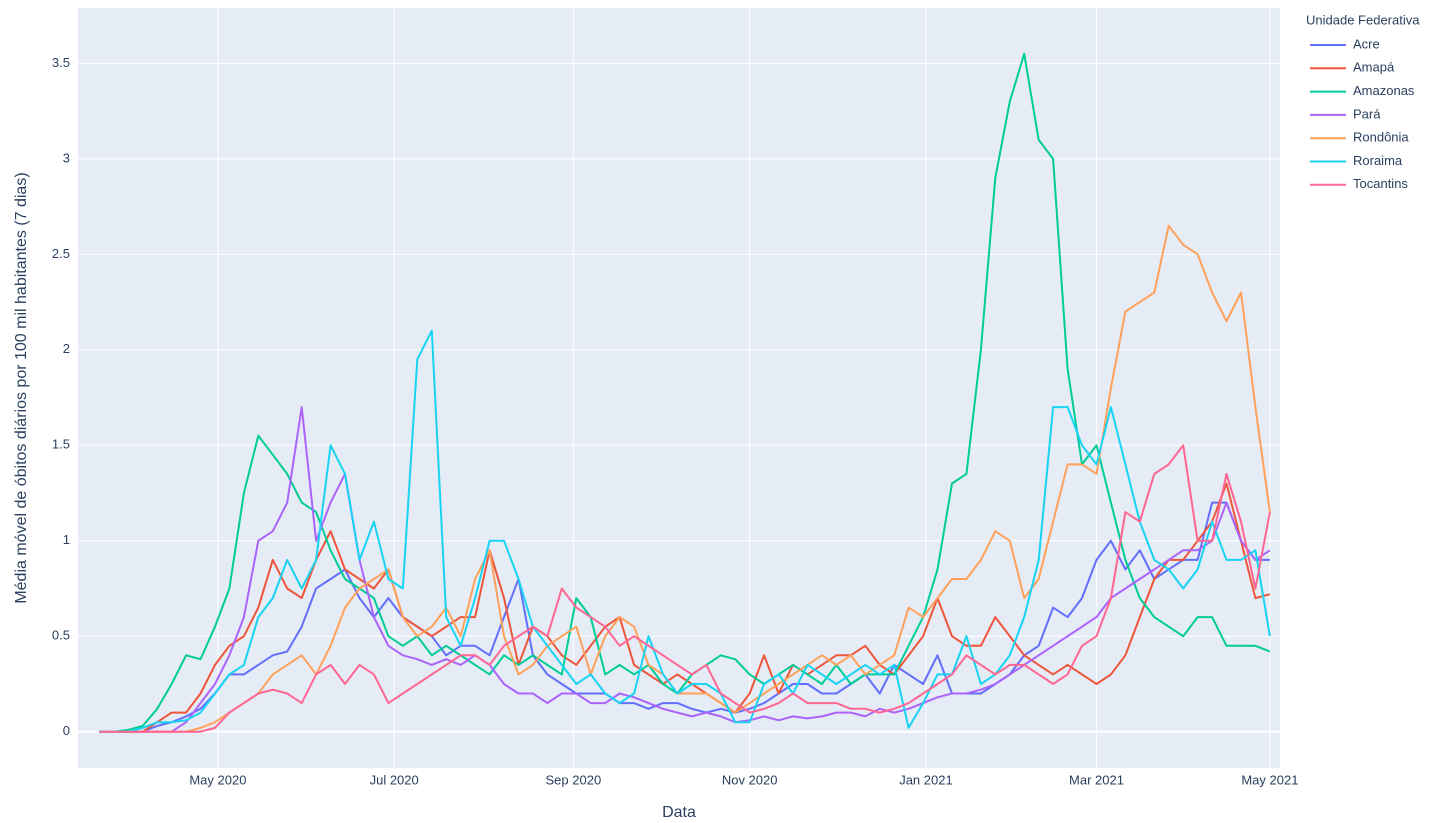  What do you see at coordinates (1384, 90) in the screenshot?
I see `legend-label: Amazonas` at bounding box center [1384, 90].